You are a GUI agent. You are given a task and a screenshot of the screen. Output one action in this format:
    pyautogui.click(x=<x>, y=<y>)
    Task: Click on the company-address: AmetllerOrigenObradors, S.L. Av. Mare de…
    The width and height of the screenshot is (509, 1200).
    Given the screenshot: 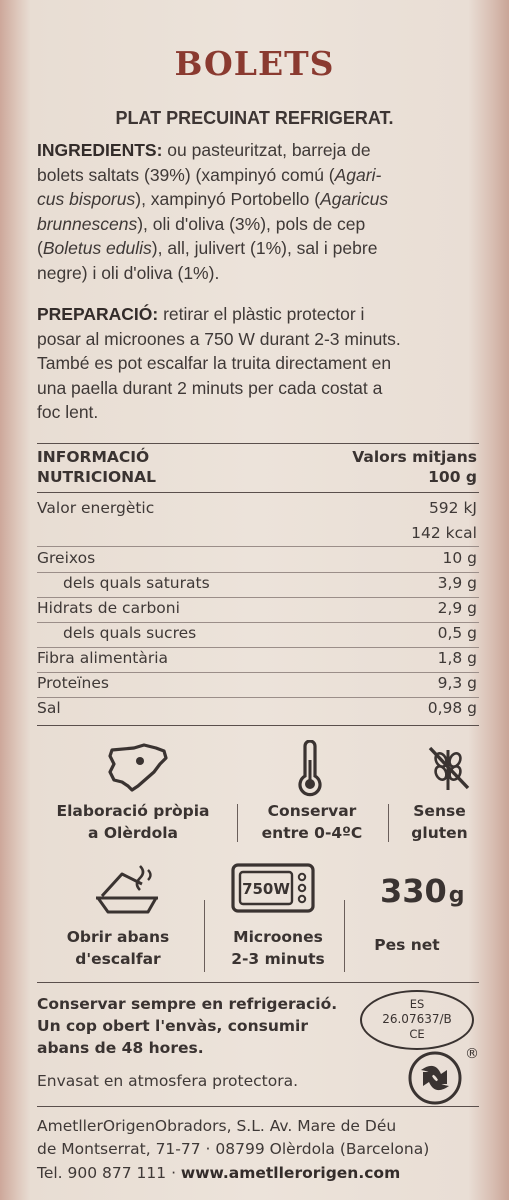 What is the action you would take?
    pyautogui.click(x=233, y=1137)
    